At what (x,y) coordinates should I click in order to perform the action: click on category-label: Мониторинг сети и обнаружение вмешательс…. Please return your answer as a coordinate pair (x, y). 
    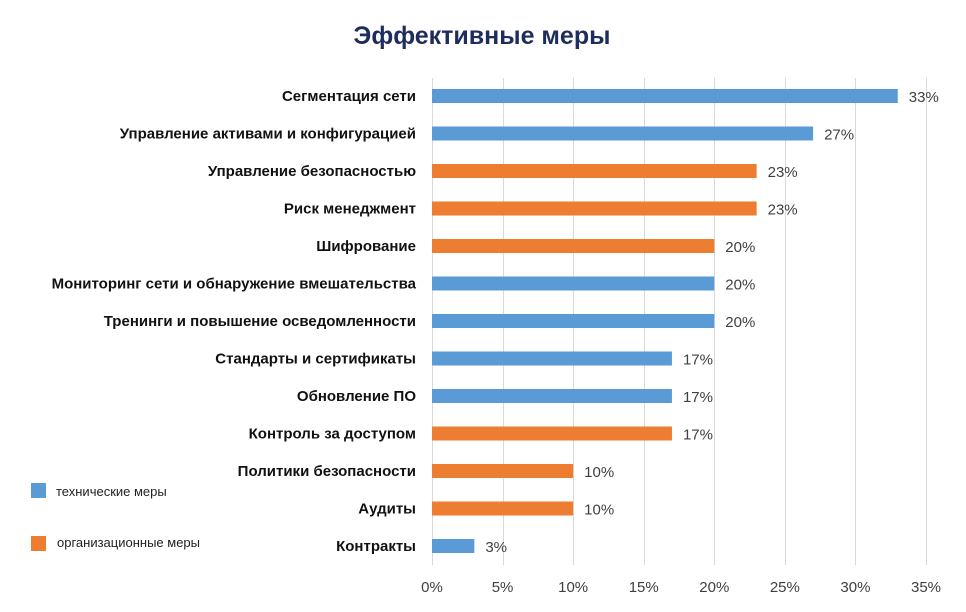
    Looking at the image, I should click on (234, 284).